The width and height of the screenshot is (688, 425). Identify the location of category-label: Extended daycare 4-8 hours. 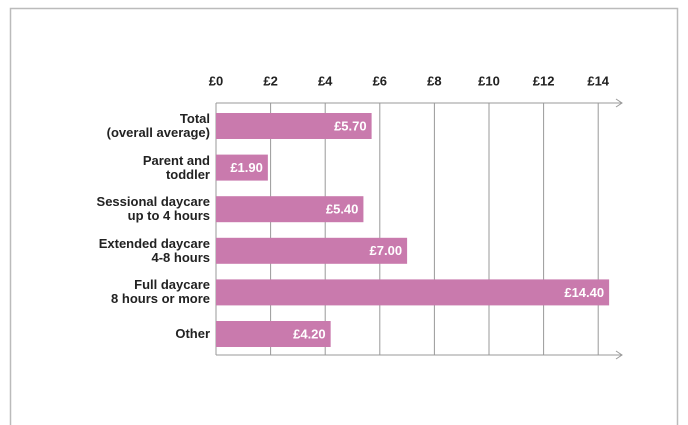
(154, 250).